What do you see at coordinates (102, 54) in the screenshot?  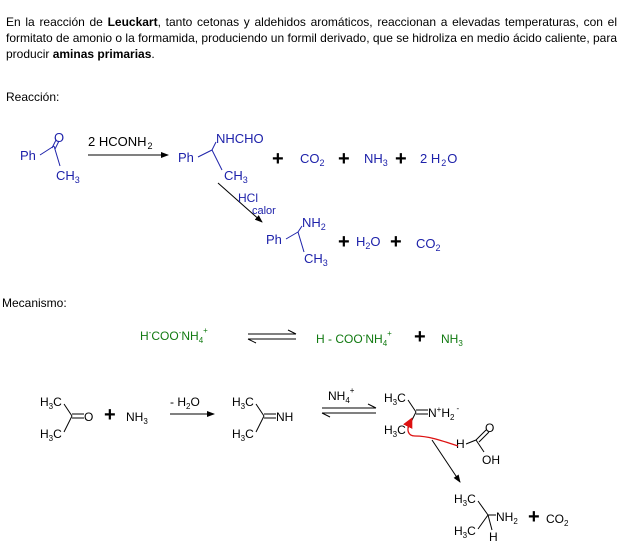 I see `intro-bold-aminas: aminas primarias` at bounding box center [102, 54].